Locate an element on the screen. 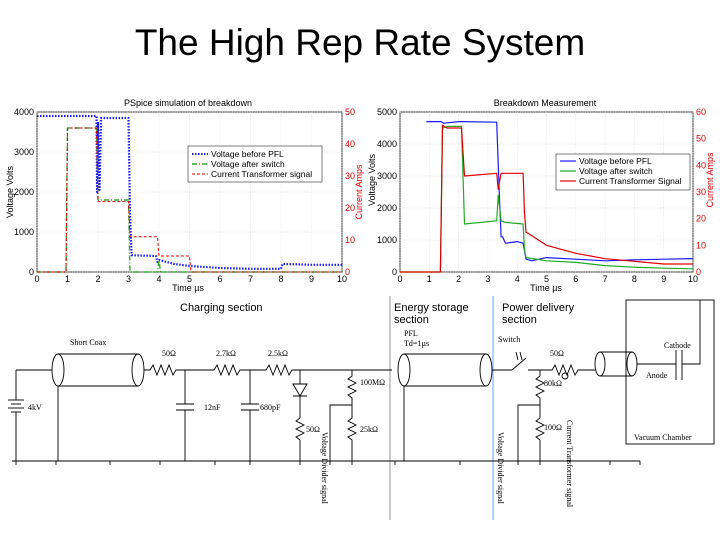 The width and height of the screenshot is (720, 540). vacuum-chamber is located at coordinates (670, 372).